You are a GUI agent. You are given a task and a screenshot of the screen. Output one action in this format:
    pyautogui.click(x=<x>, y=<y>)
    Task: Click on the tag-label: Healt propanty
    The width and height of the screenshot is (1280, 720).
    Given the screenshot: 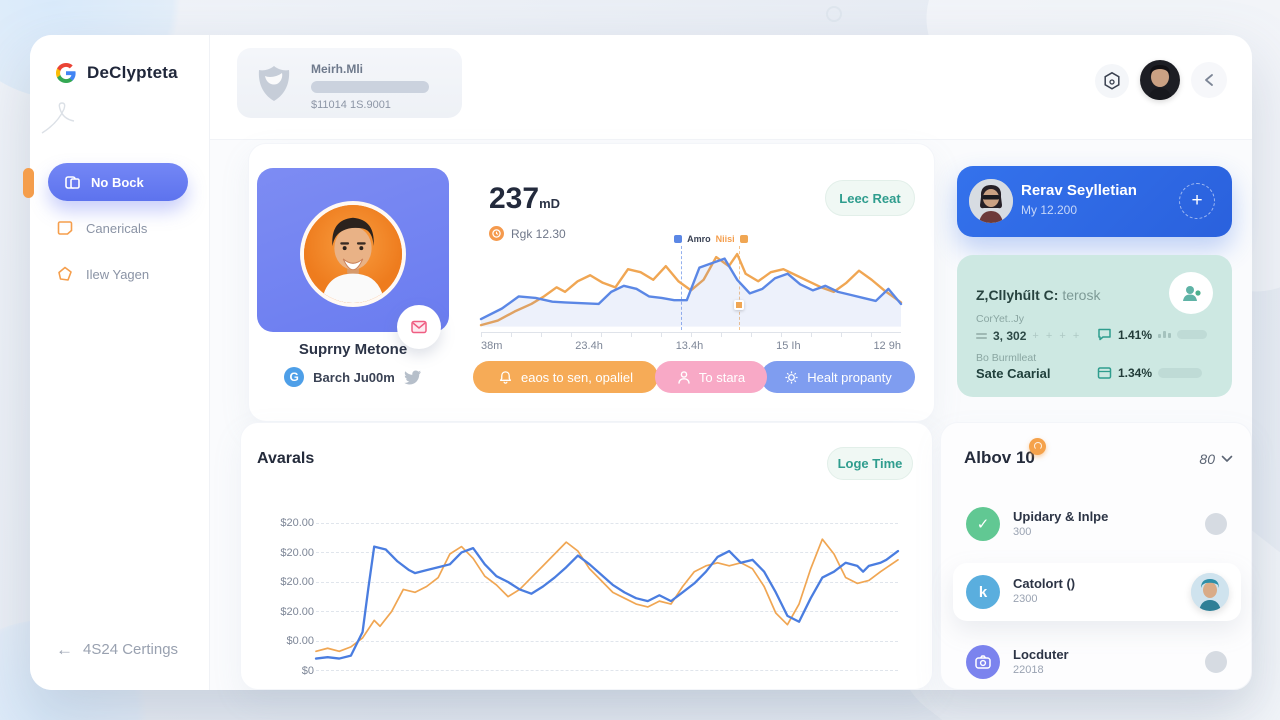 What is the action you would take?
    pyautogui.click(x=849, y=377)
    